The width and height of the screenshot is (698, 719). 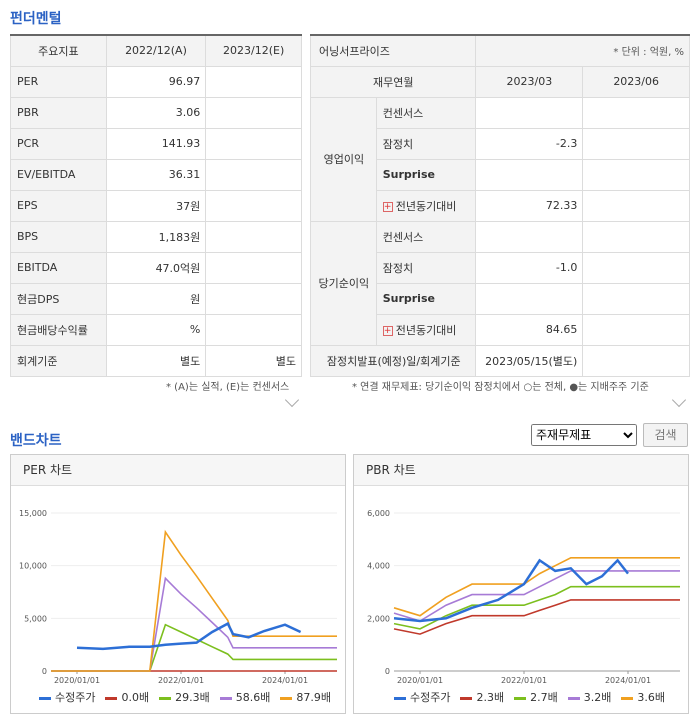 I want to click on fundamental-title: 펀더멘털, so click(x=36, y=19).